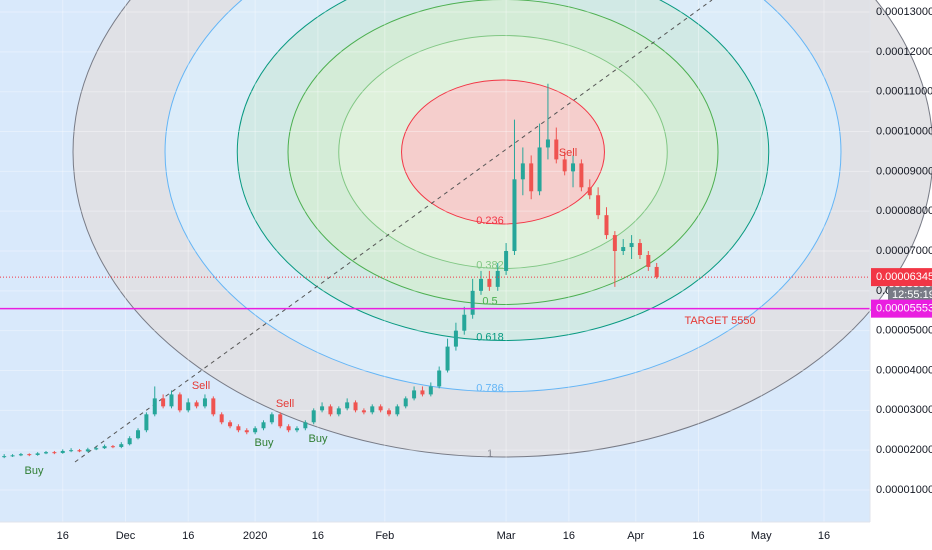 The width and height of the screenshot is (932, 550). I want to click on x-tick-label: May, so click(761, 536).